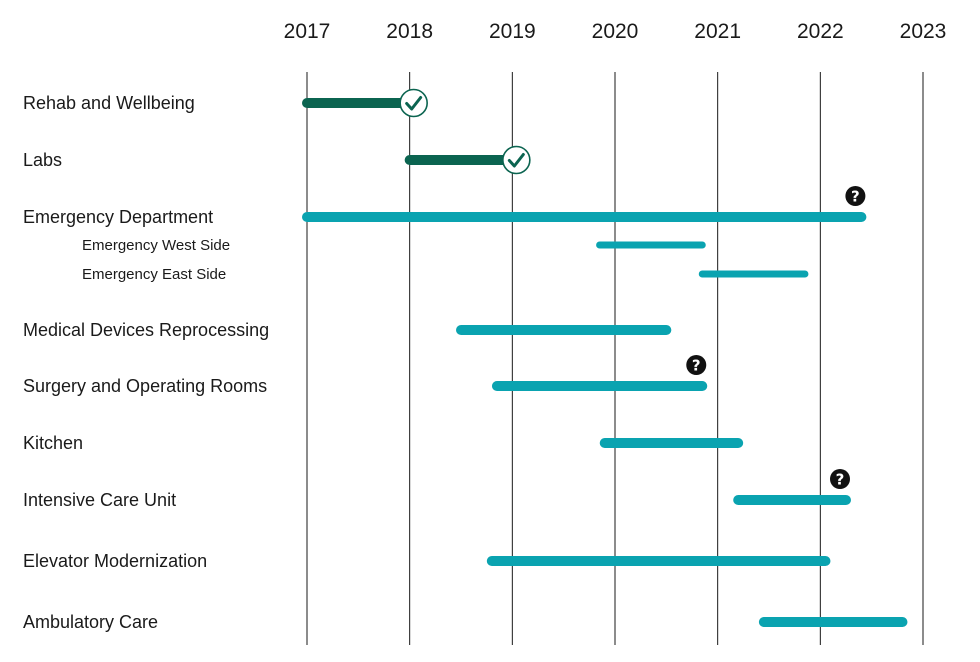 The width and height of the screenshot is (980, 662). Describe the element at coordinates (115, 561) in the screenshot. I see `task-label: Elevator Modernization` at that location.